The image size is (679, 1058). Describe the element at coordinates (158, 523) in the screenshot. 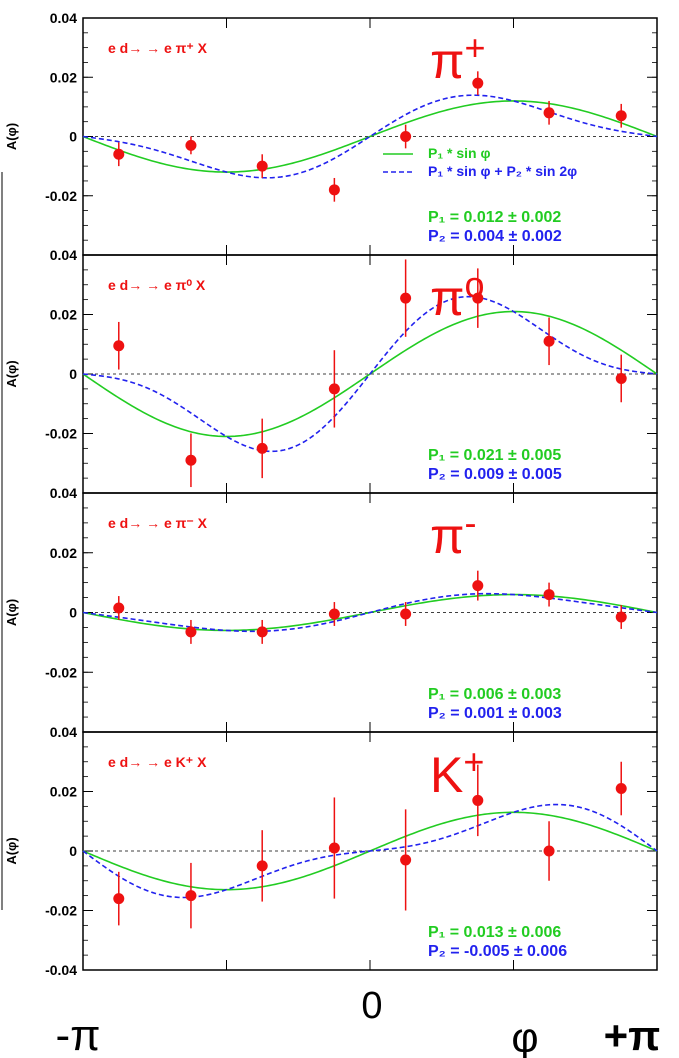

I see `reaction-label: e d→ → e π⁻ X` at that location.